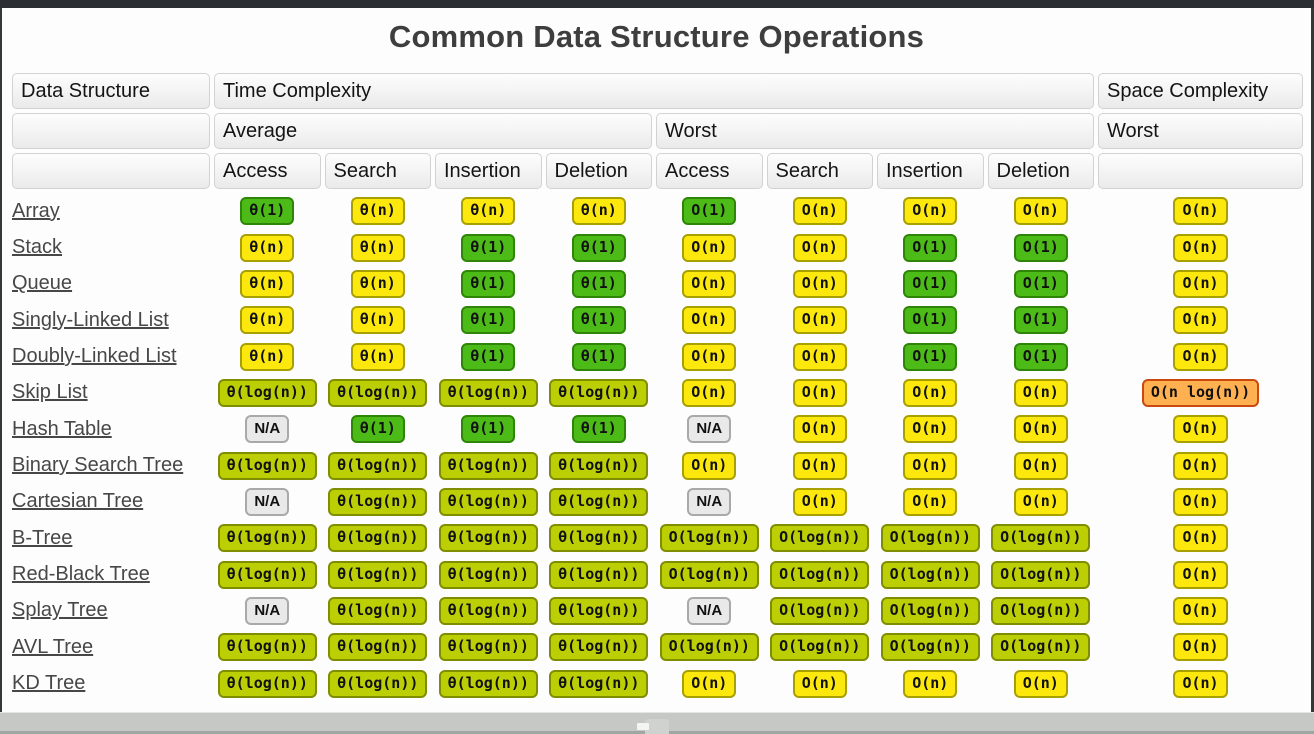 This screenshot has height=734, width=1314. Describe the element at coordinates (267, 429) in the screenshot. I see `complexity-badge: N/A` at that location.